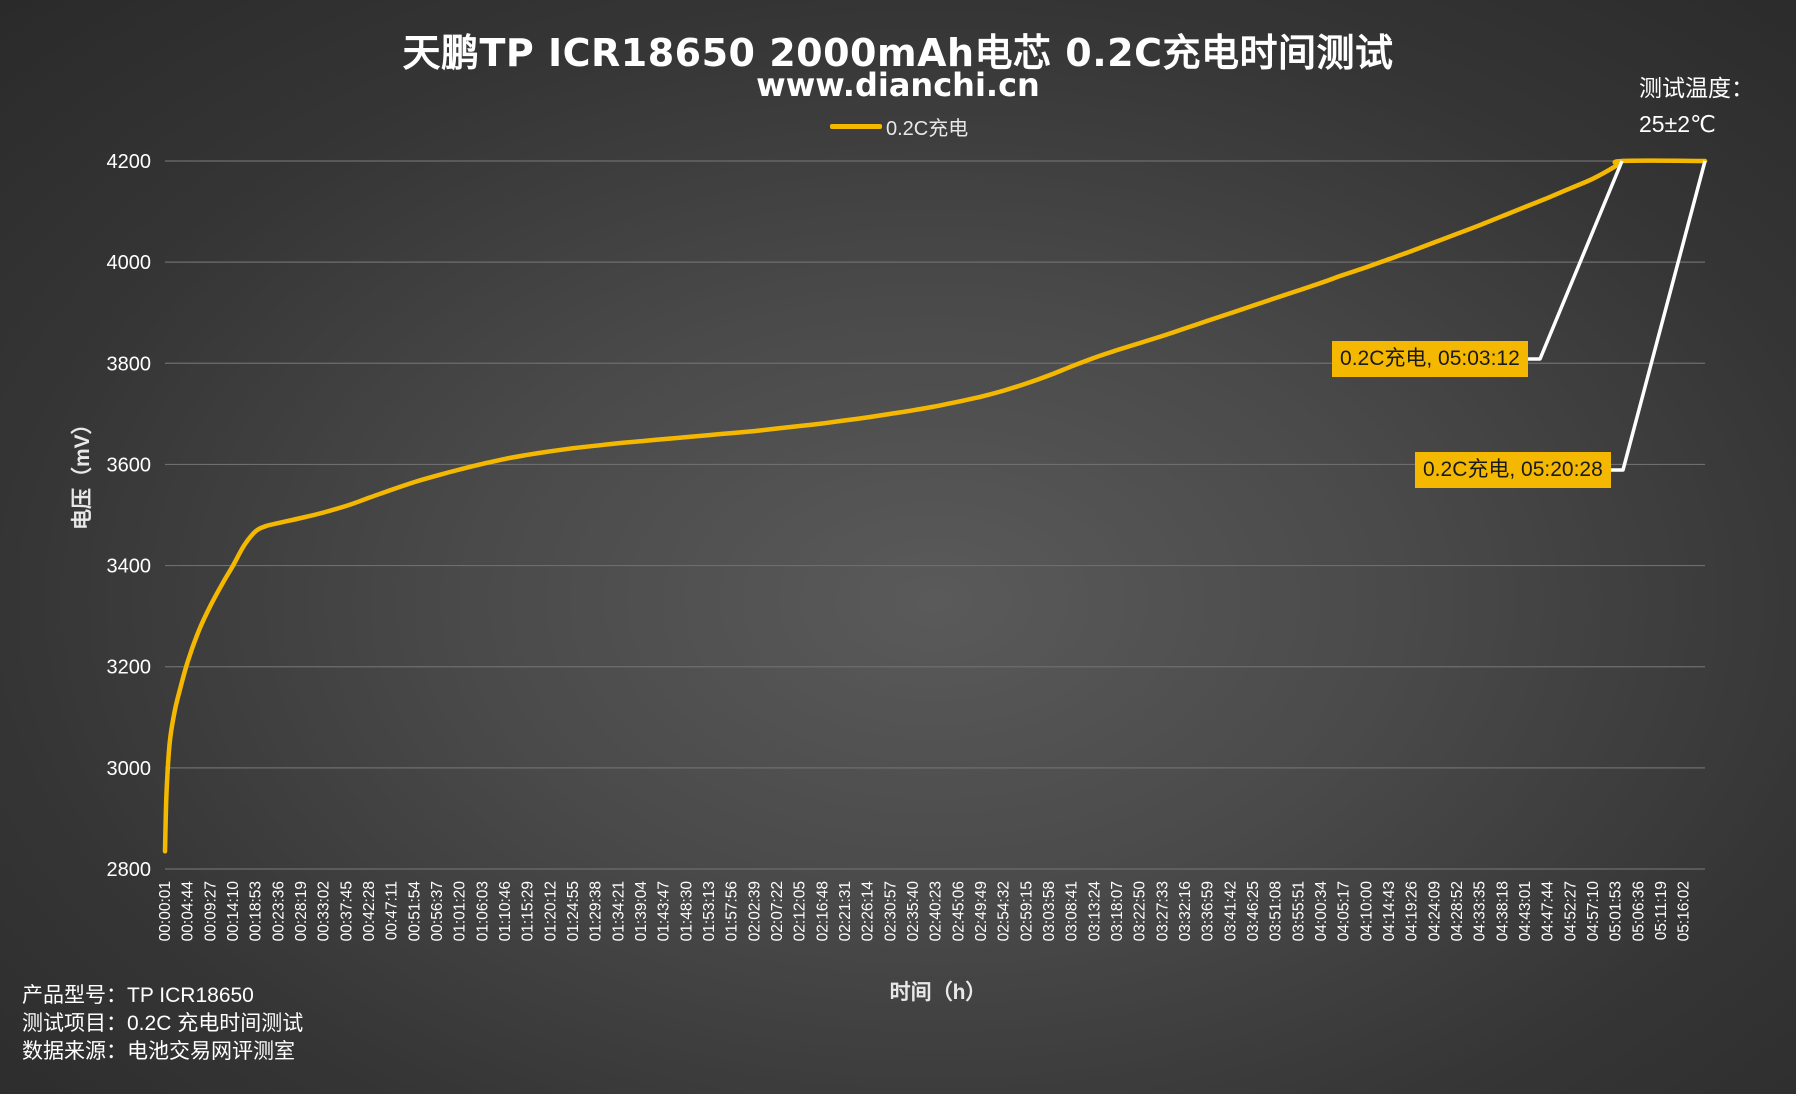  What do you see at coordinates (369, 911) in the screenshot?
I see `x-tick-label-9: 00:42:28` at bounding box center [369, 911].